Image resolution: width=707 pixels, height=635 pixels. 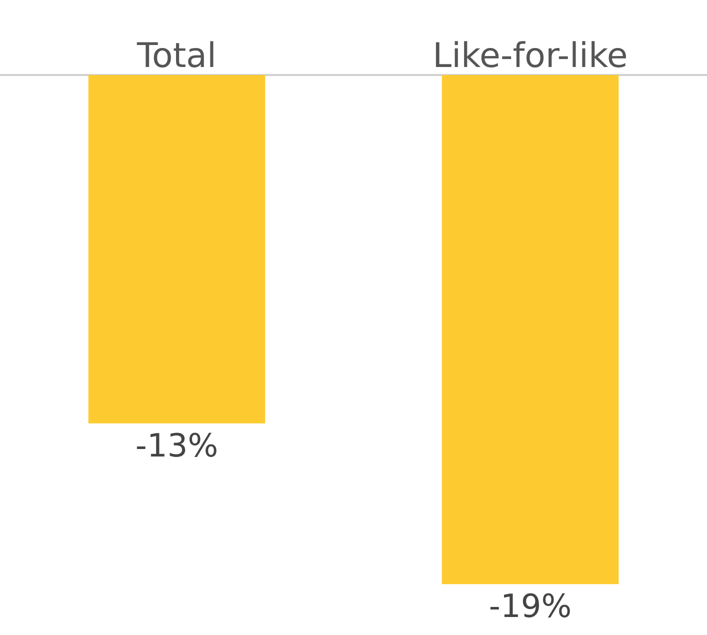 I want to click on data-label: -13%, so click(x=176, y=445).